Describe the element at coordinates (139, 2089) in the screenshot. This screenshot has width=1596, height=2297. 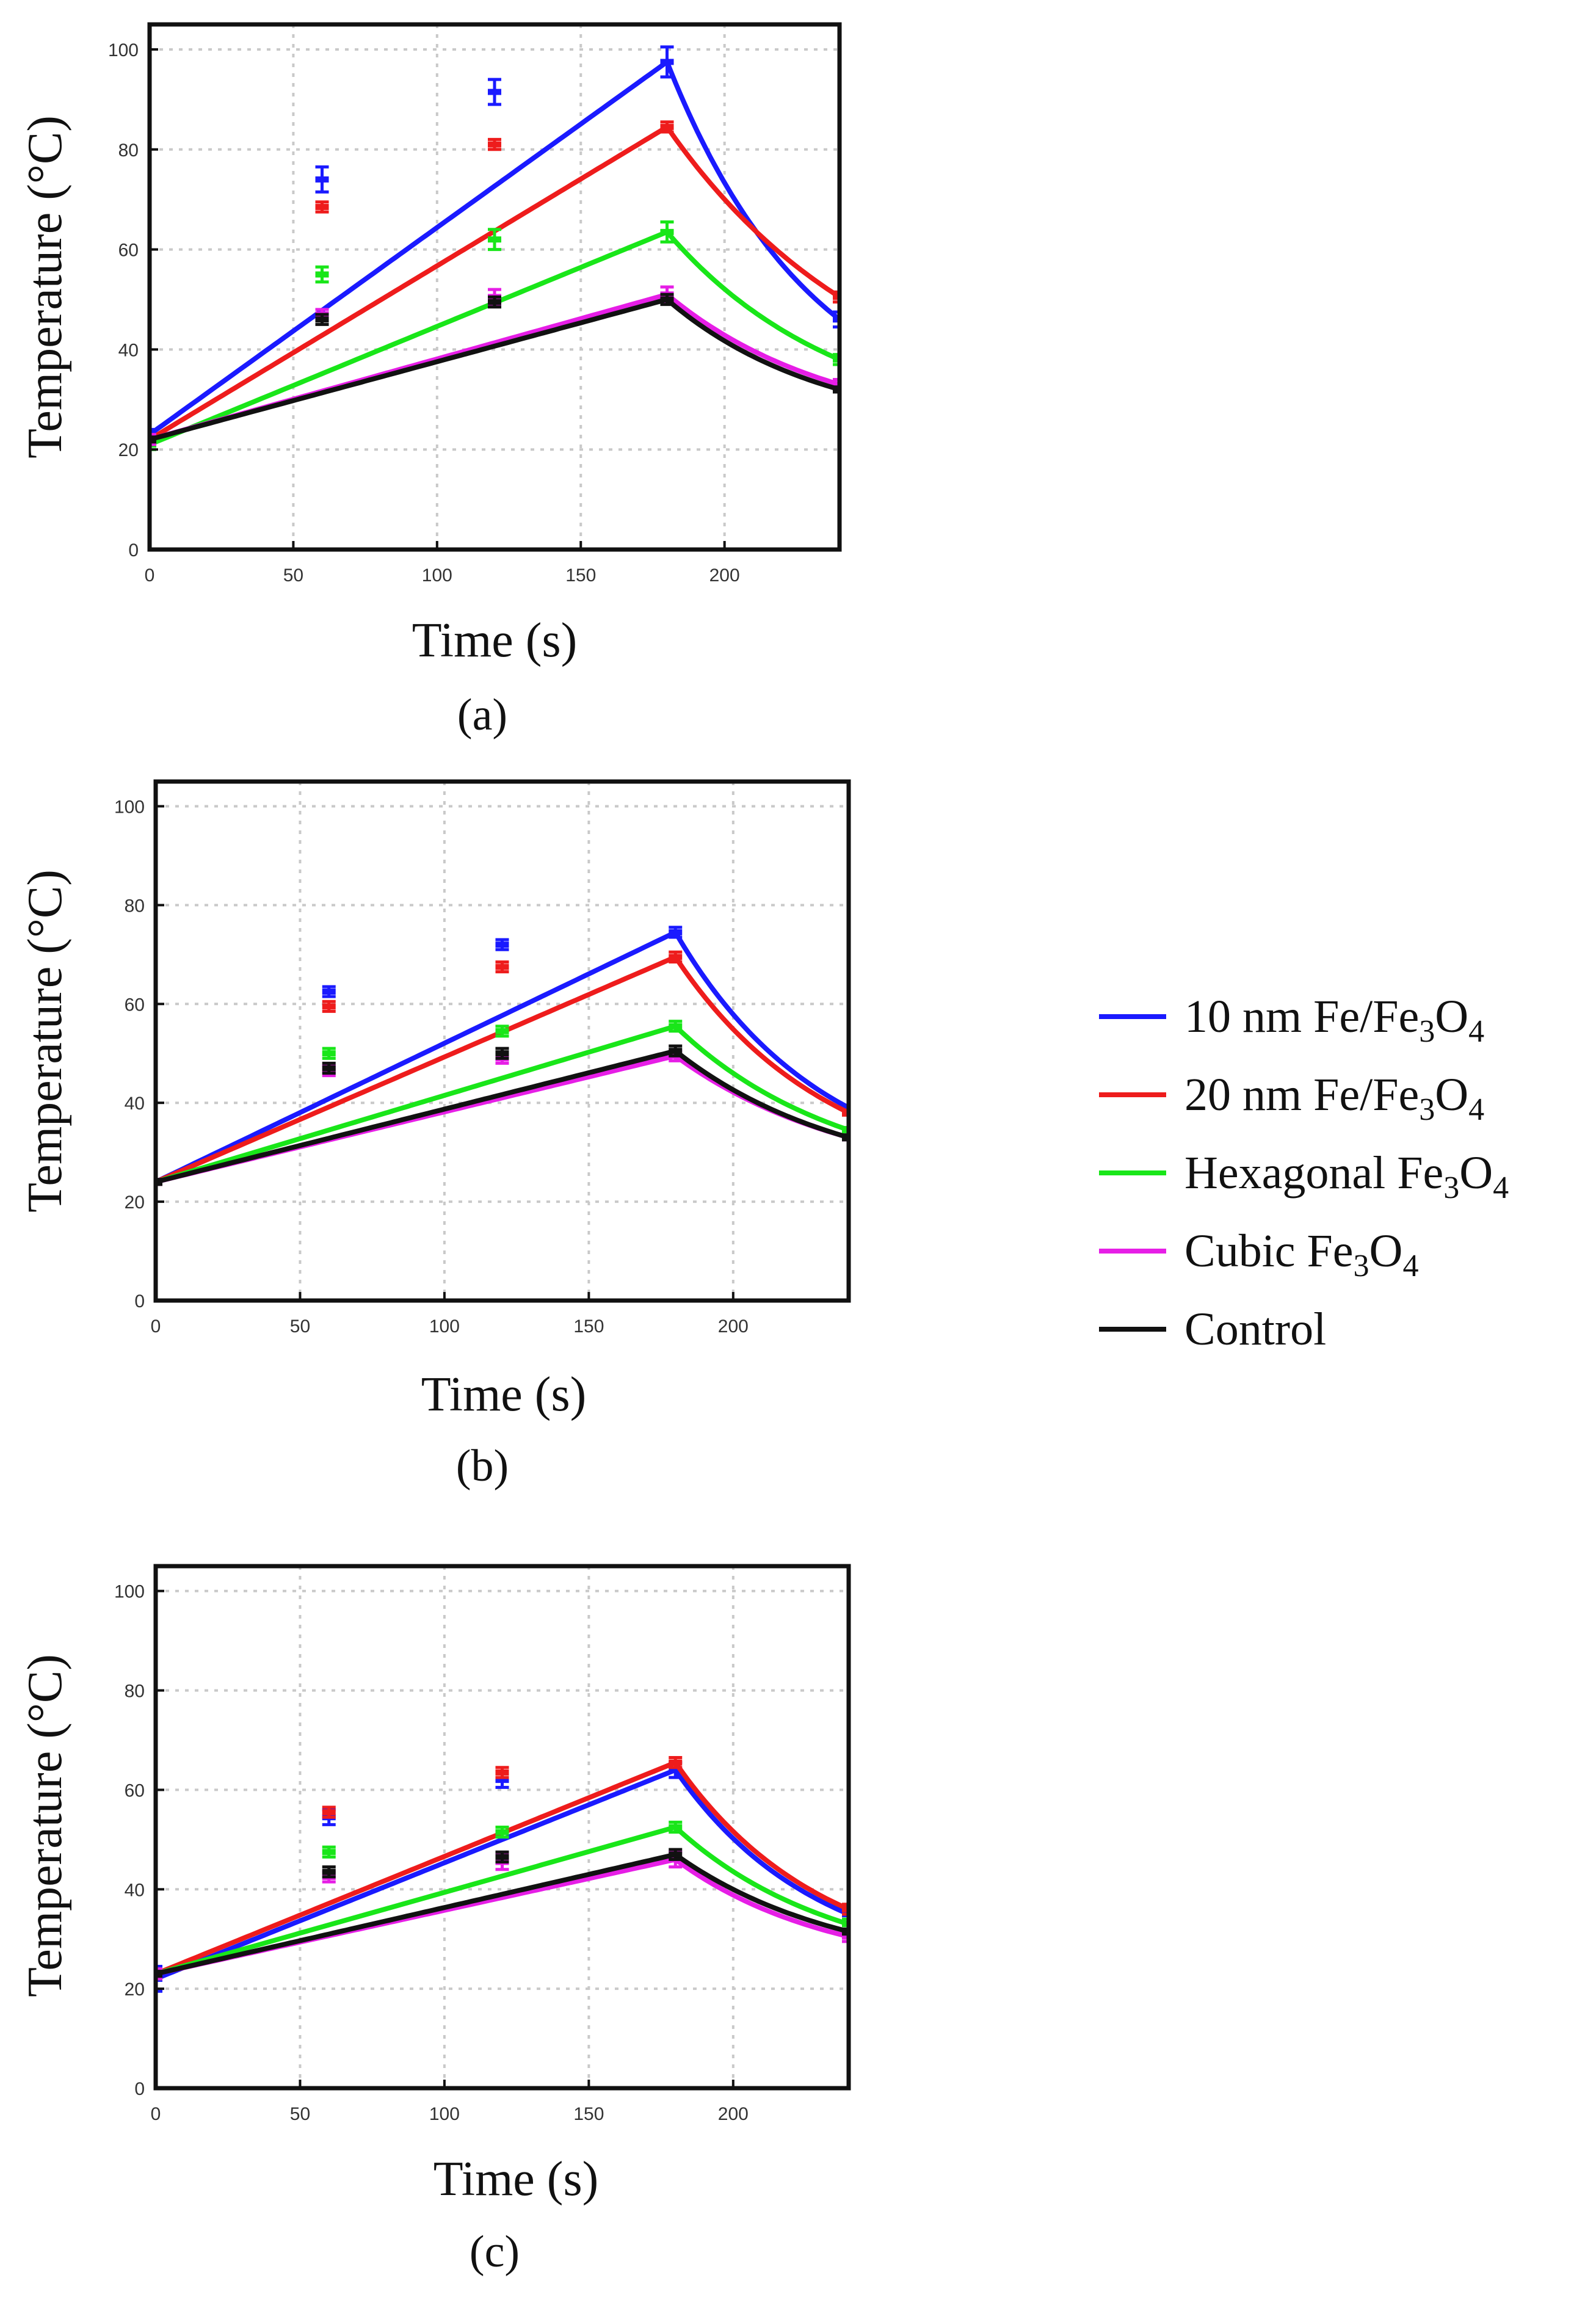
I see `y-tick-label: 0` at that location.